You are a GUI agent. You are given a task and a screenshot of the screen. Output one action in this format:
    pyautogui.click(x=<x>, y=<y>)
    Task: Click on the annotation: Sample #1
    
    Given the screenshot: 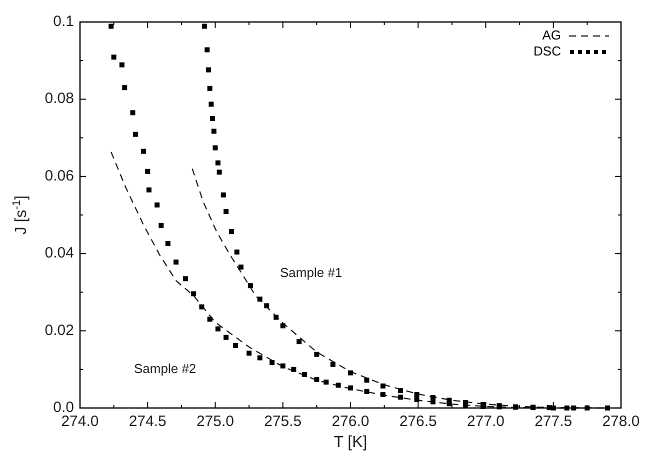 What is the action you would take?
    pyautogui.click(x=311, y=272)
    